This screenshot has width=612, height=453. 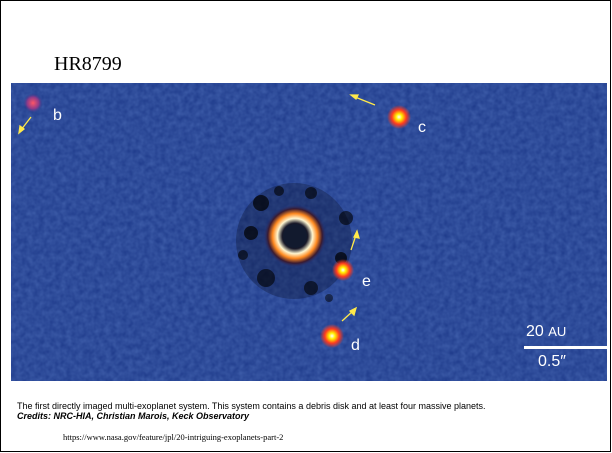 I want to click on scale-au-value: 20, so click(x=535, y=331).